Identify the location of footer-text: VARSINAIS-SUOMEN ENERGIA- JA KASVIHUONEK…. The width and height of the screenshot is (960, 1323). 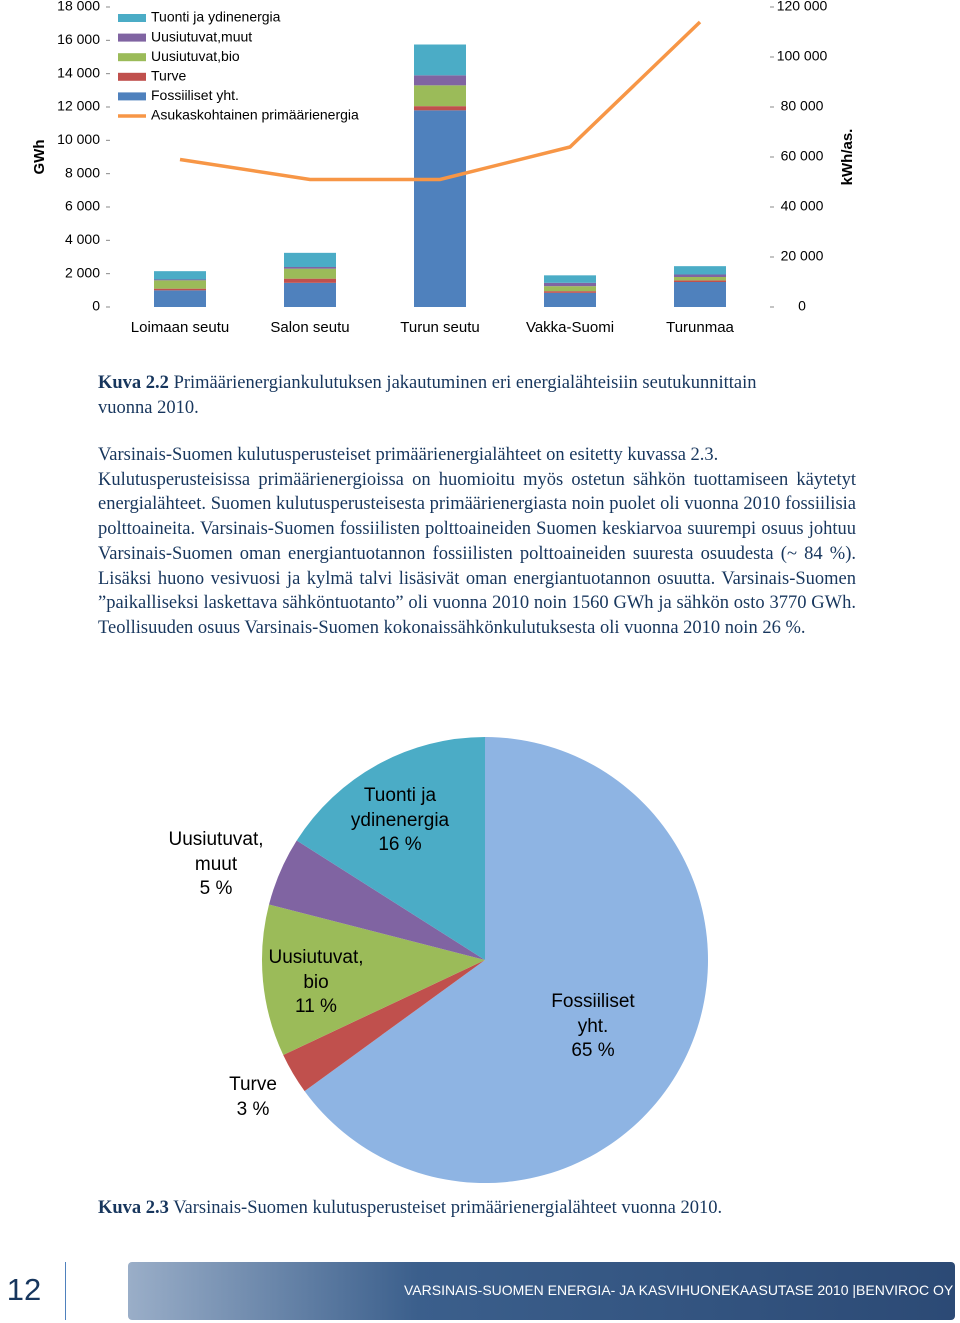
(679, 1290).